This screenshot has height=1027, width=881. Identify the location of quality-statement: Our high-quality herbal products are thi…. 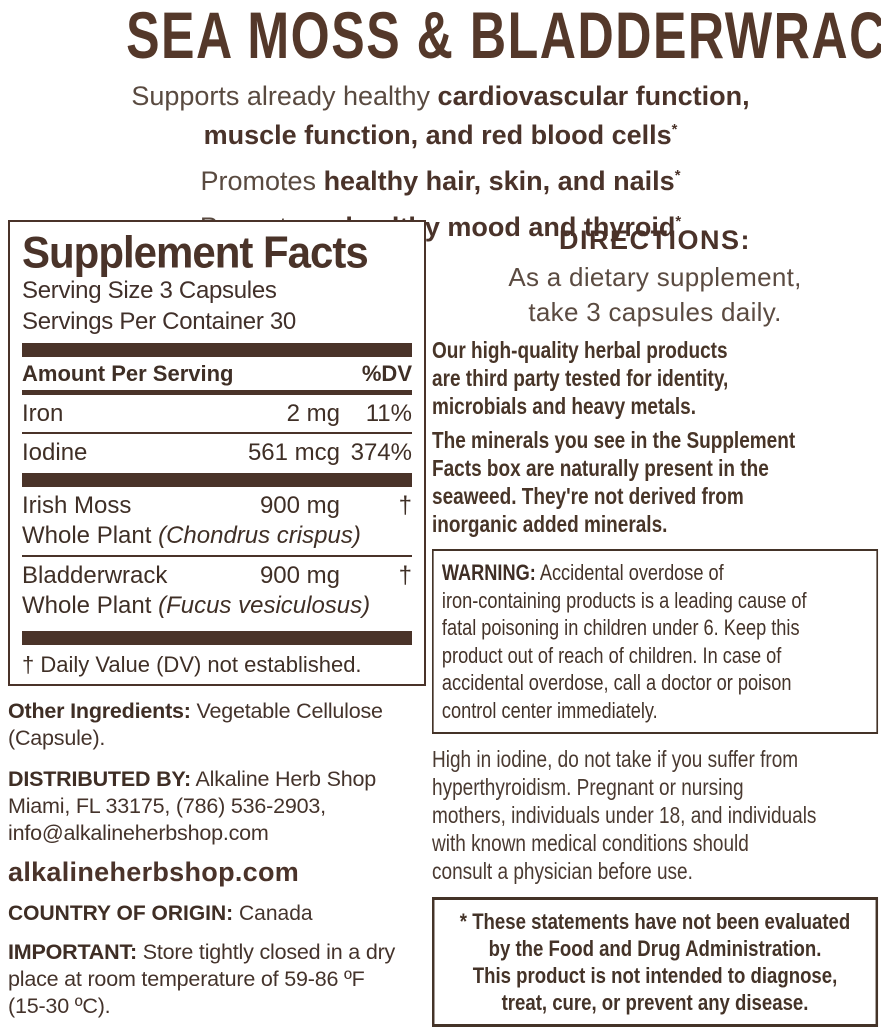
(580, 378).